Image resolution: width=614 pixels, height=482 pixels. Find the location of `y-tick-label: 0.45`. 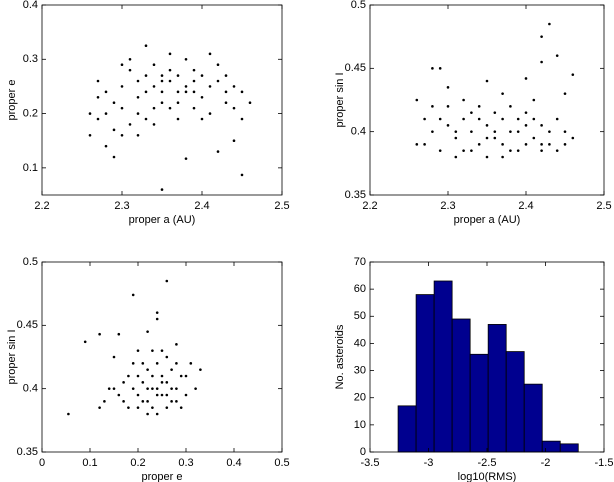

y-tick-label: 0.45 is located at coordinates (27, 325).